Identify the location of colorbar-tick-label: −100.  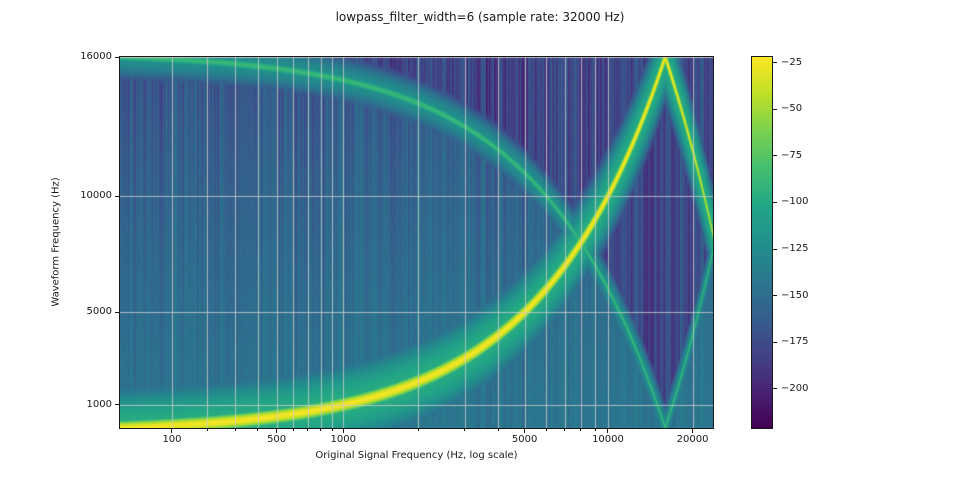
(795, 202).